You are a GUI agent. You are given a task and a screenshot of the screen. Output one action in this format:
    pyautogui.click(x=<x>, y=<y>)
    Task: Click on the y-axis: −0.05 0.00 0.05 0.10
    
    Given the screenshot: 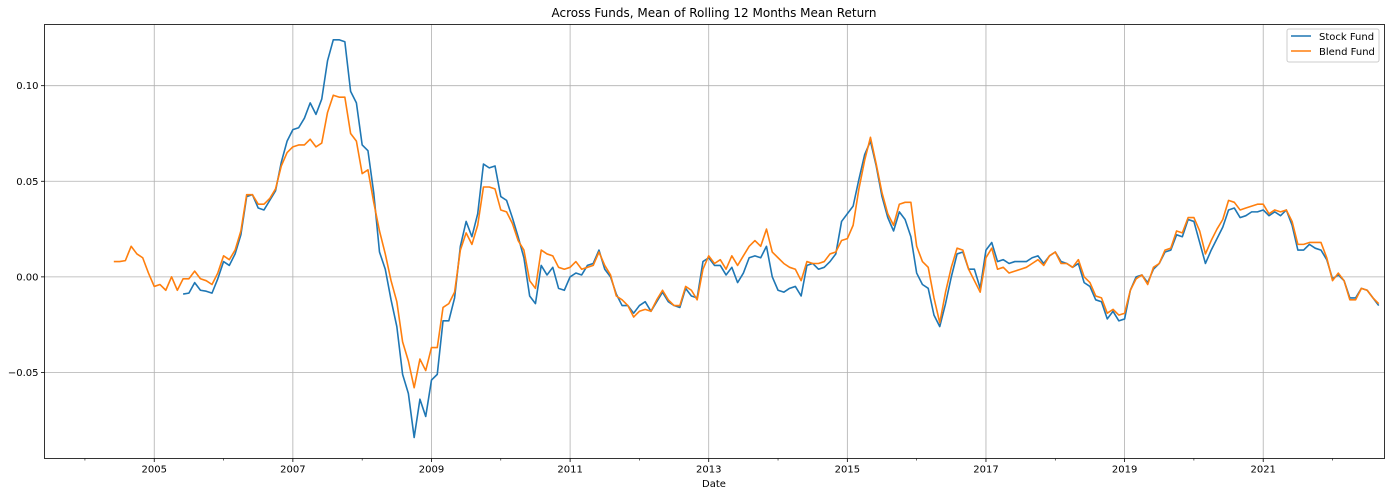 What is the action you would take?
    pyautogui.click(x=26, y=230)
    